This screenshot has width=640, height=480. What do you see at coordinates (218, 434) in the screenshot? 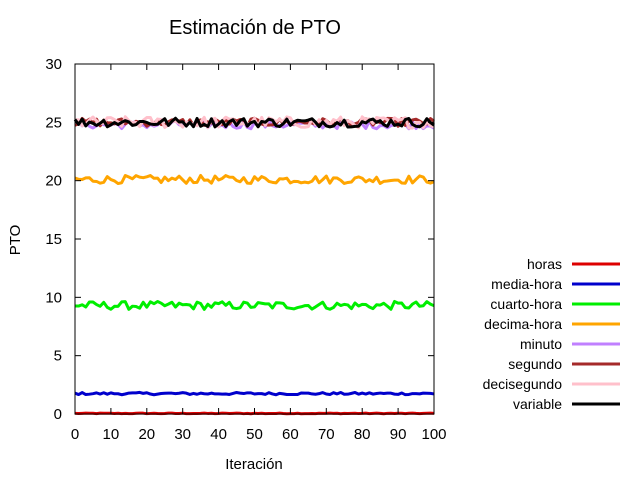
I see `x-tick-label: 40` at bounding box center [218, 434].